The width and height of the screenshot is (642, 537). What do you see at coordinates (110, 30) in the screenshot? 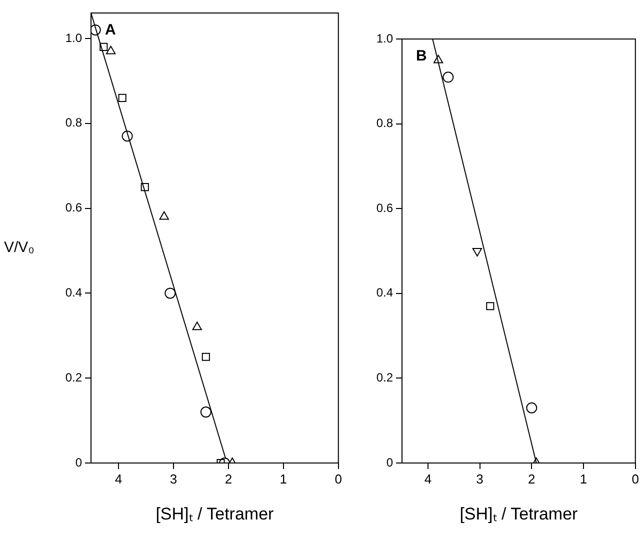
I see `annotation: A` at bounding box center [110, 30].